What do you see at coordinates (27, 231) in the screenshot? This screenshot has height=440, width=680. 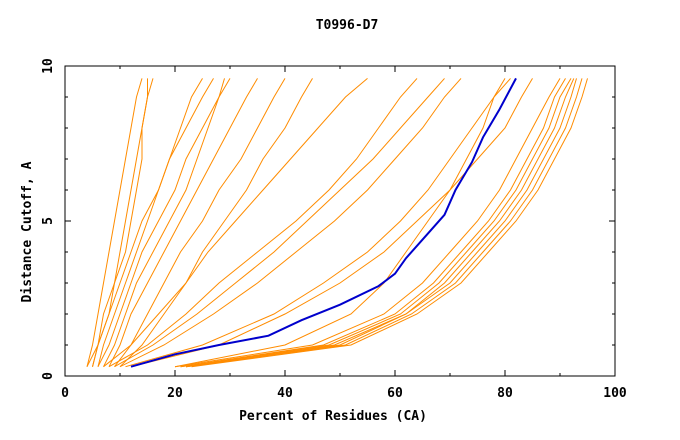 I see `y-axis-label: Distance Cutoff, A` at bounding box center [27, 231].